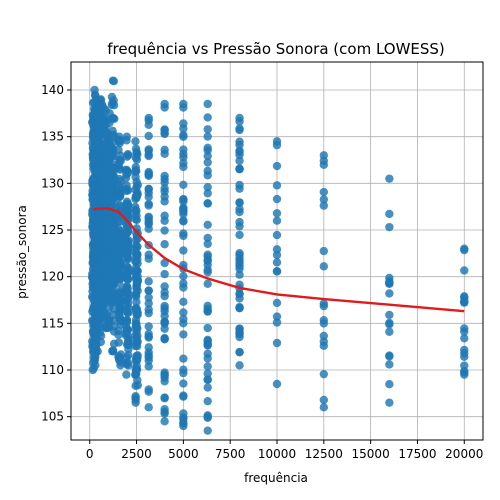 Image resolution: width=500 pixels, height=500 pixels. I want to click on x-tick-label: 17500, so click(417, 454).